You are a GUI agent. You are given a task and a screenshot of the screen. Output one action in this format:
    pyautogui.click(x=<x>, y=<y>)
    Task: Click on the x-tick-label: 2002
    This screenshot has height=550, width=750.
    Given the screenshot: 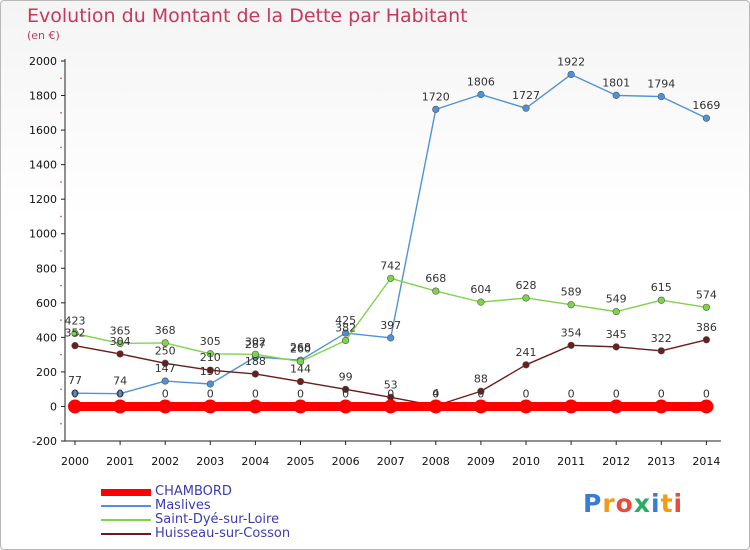 What is the action you would take?
    pyautogui.click(x=165, y=461)
    